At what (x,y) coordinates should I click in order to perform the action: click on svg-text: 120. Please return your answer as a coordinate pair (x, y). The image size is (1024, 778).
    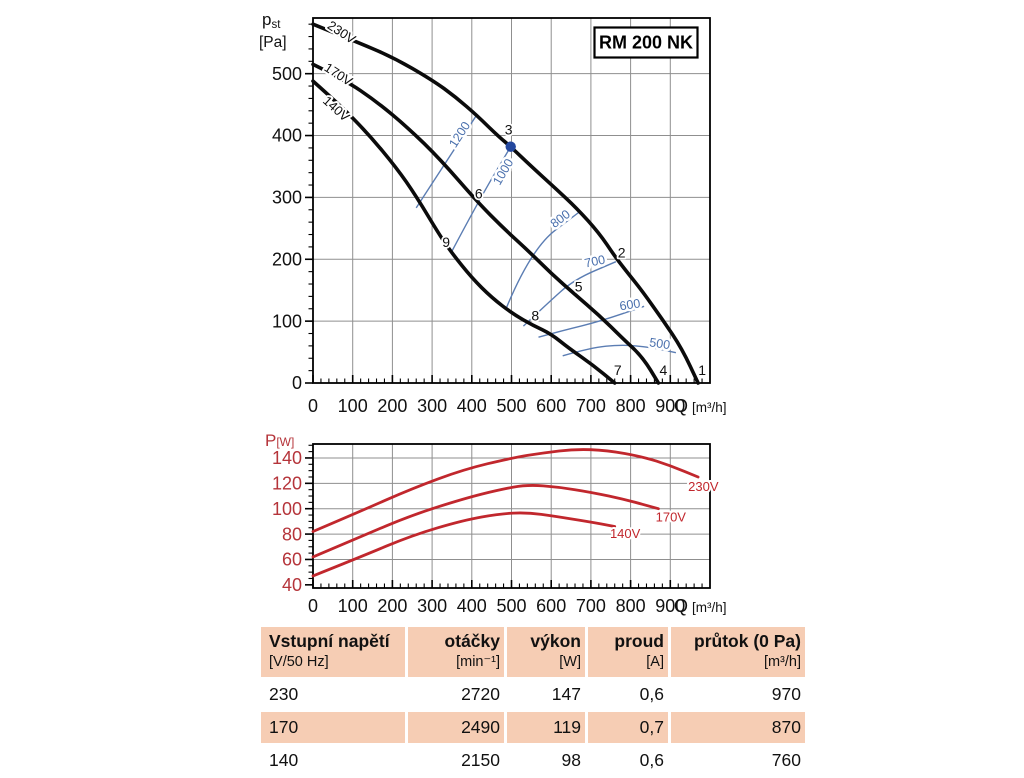
    Looking at the image, I should click on (287, 484).